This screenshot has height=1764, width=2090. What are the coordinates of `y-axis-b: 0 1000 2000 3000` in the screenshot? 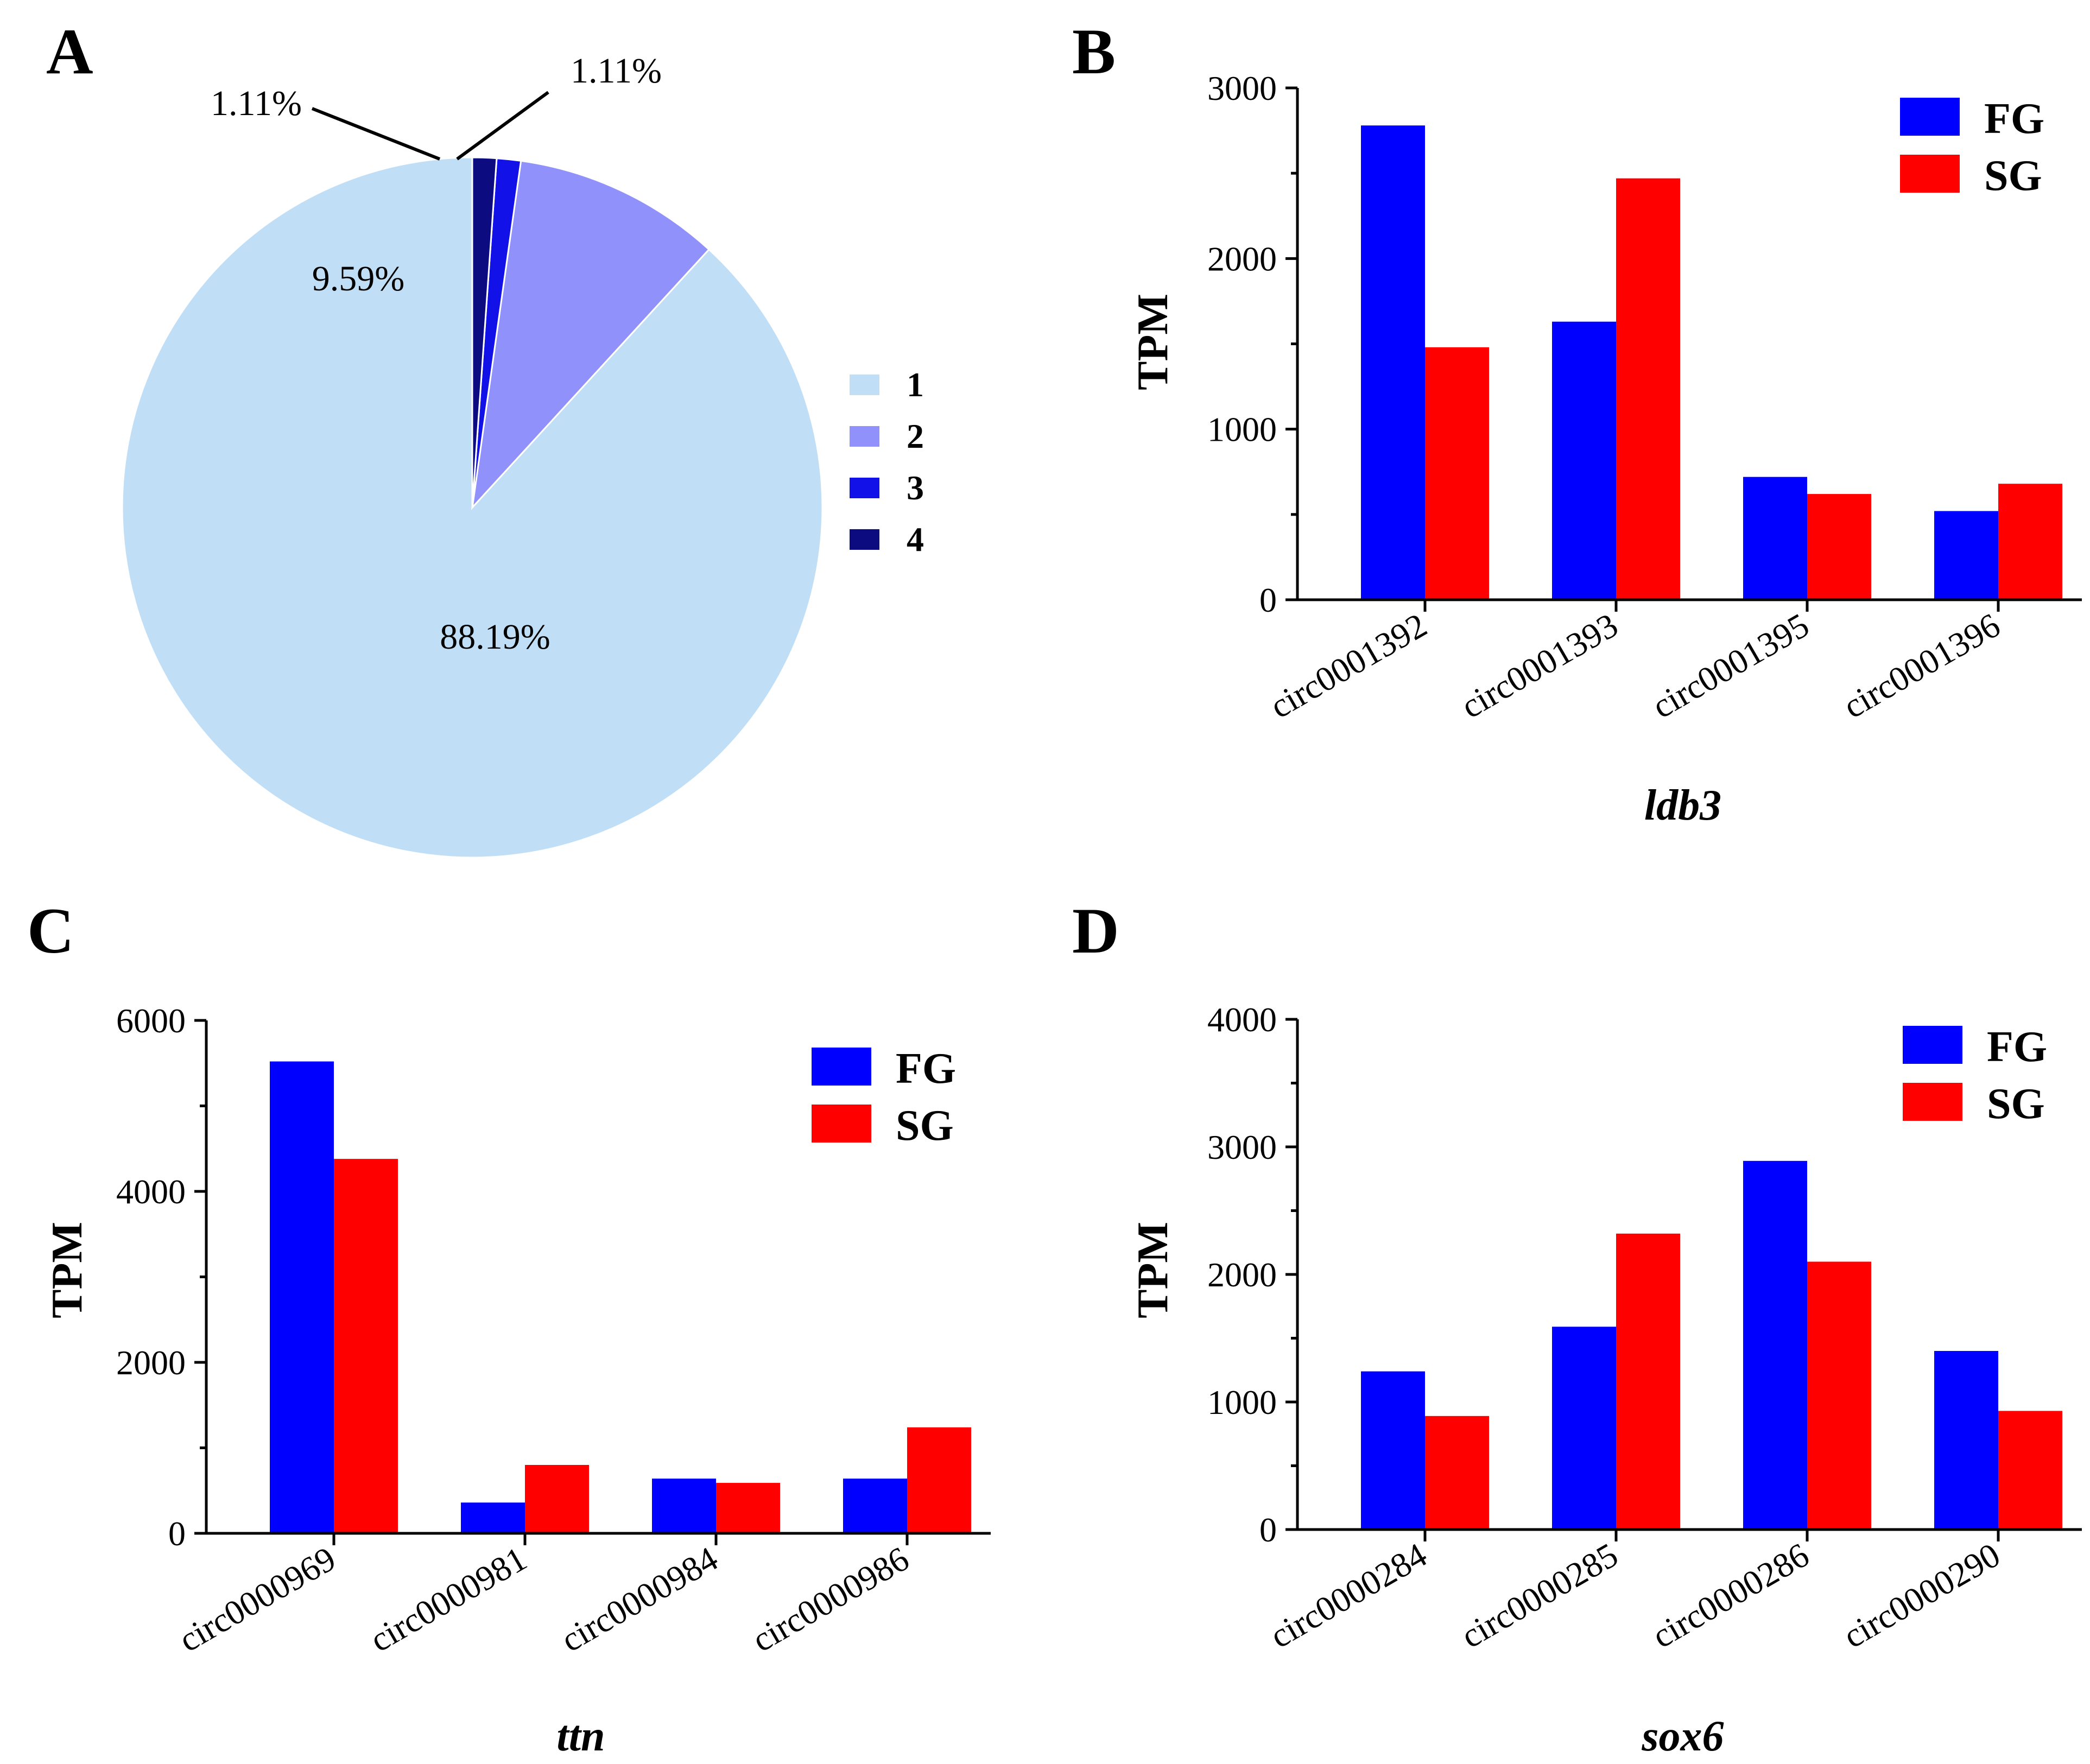 It's located at (1253, 344).